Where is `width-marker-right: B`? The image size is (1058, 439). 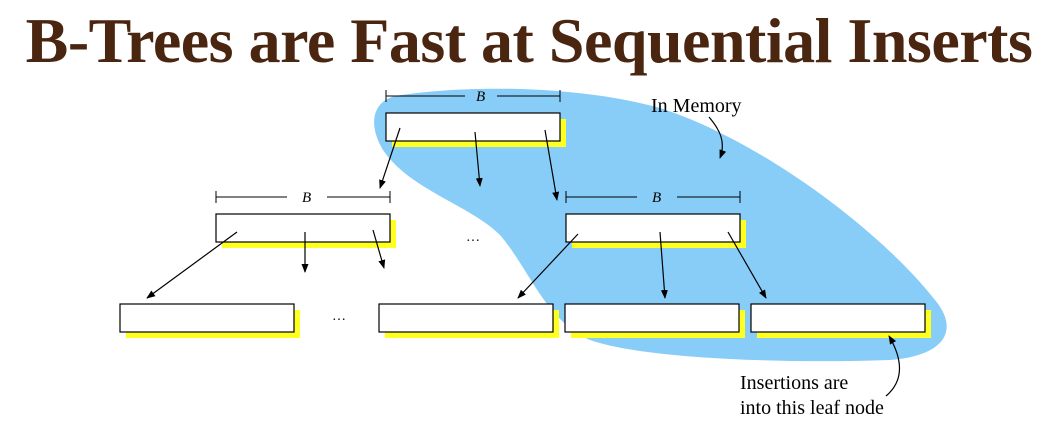
width-marker-right: B is located at coordinates (653, 198).